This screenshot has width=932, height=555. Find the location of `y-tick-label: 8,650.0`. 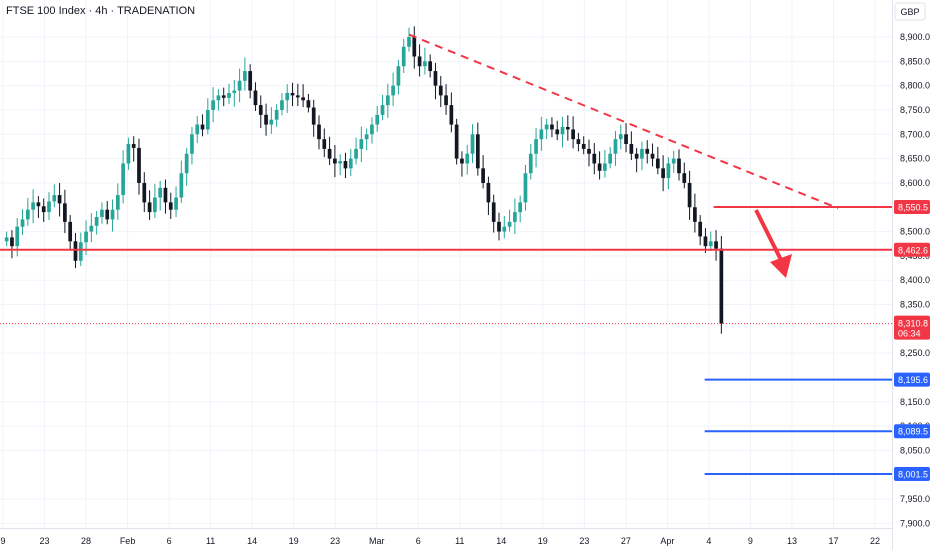

y-tick-label: 8,650.0 is located at coordinates (915, 159).